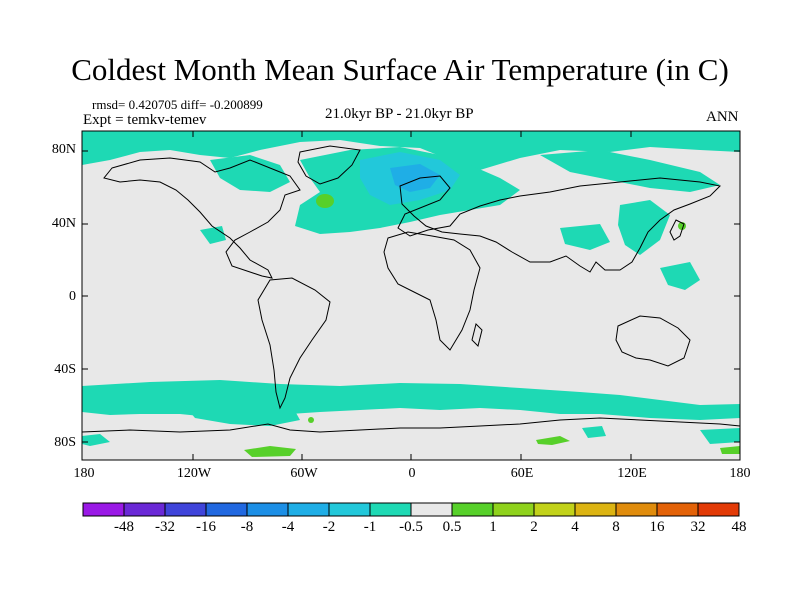  What do you see at coordinates (585, 237) in the screenshot?
I see `central-asia-cool` at bounding box center [585, 237].